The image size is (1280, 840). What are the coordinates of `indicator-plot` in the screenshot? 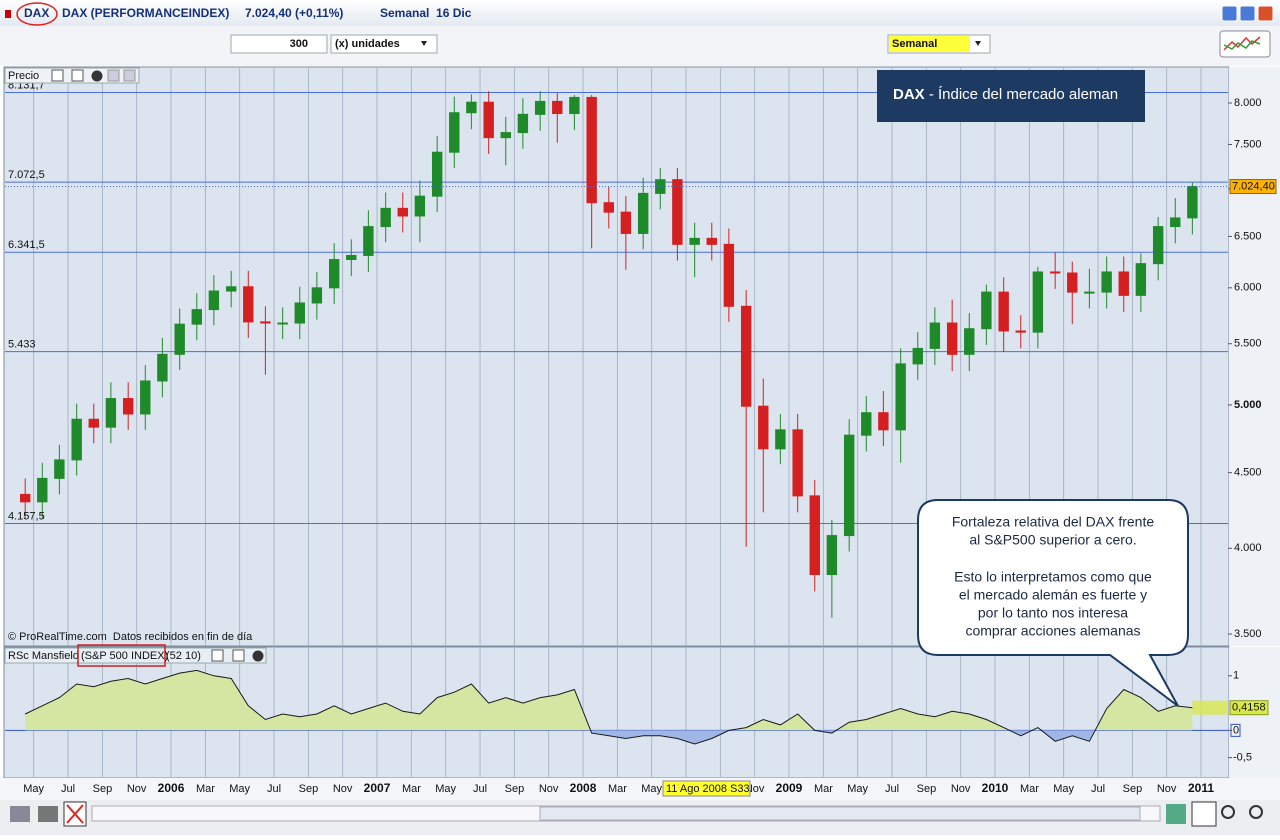 It's located at (616, 712).